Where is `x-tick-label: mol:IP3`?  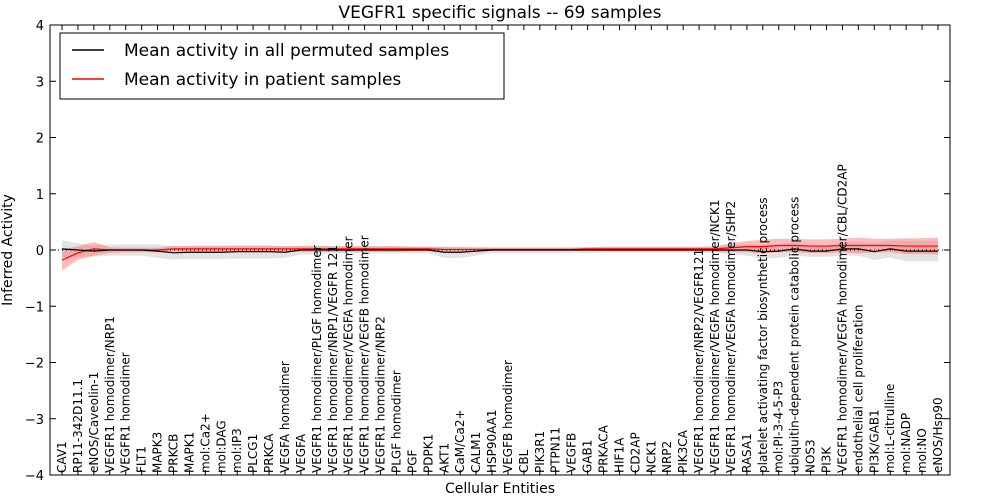
x-tick-label: mol:IP3 is located at coordinates (237, 450).